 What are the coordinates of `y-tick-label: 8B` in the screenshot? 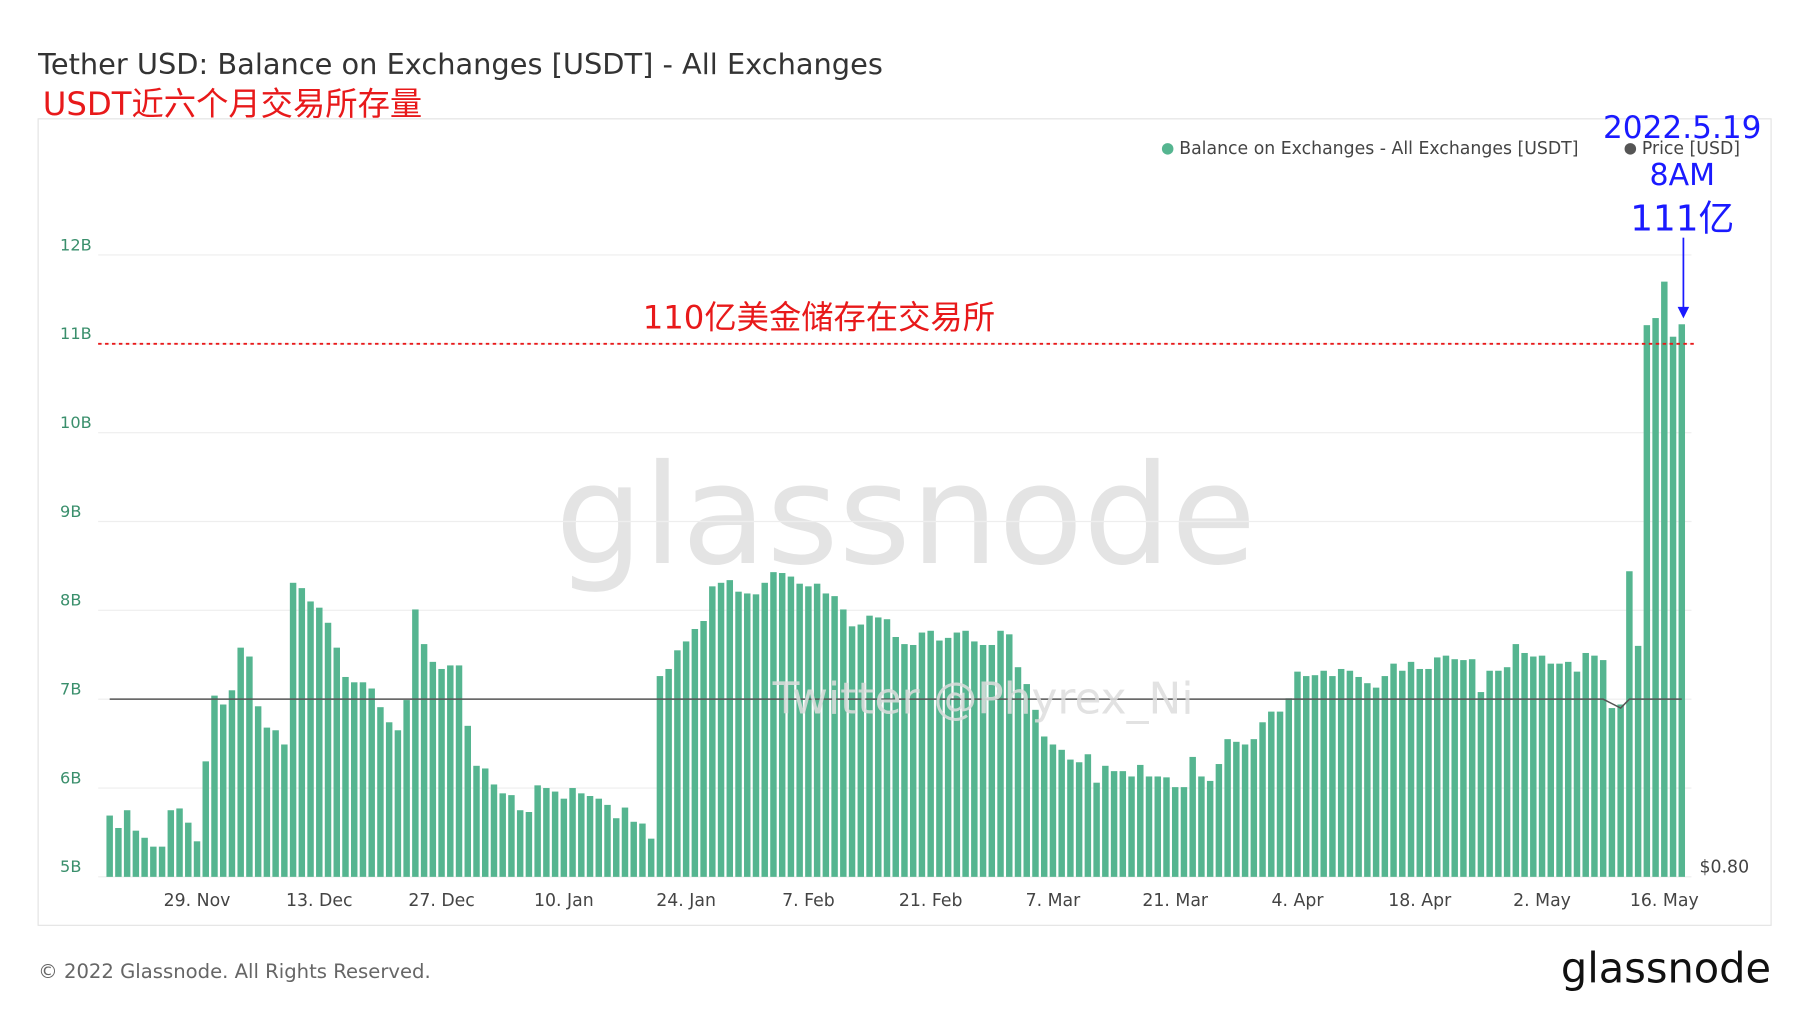 It's located at (70, 600).